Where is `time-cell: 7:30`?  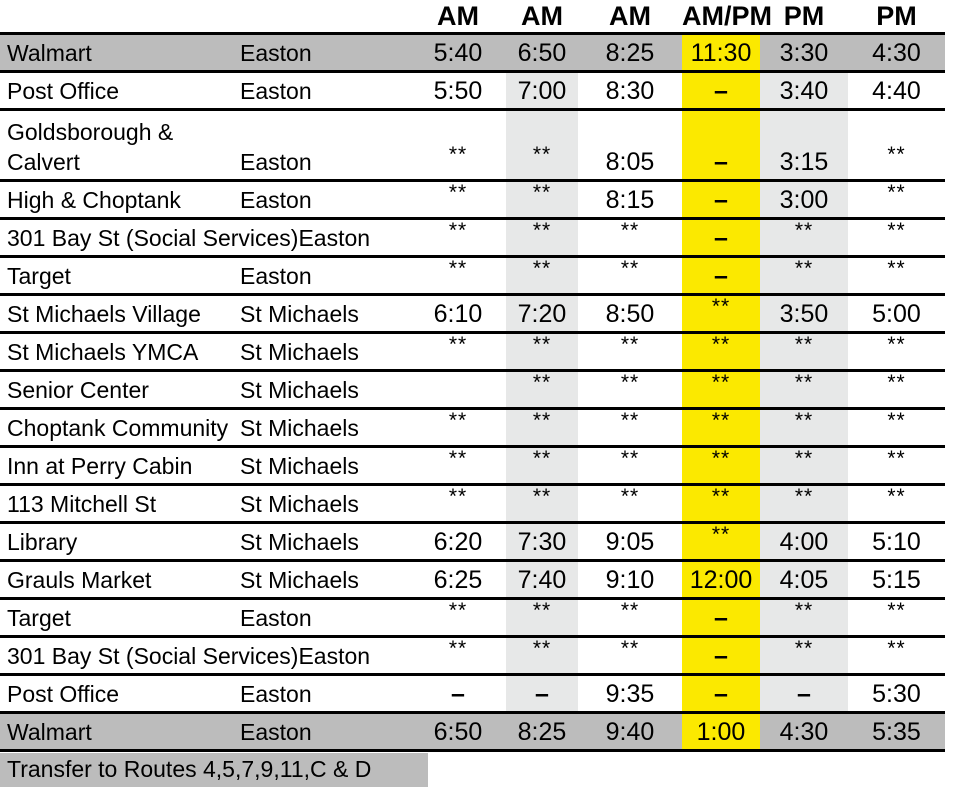 time-cell: 7:30 is located at coordinates (542, 541).